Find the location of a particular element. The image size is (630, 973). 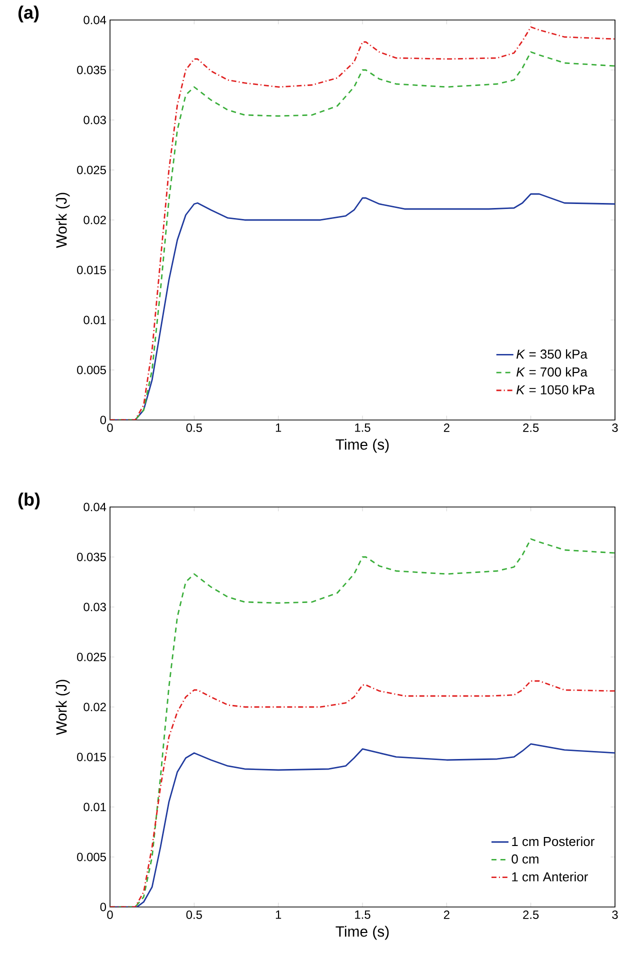

legend-label: K = 350 kPa is located at coordinates (552, 354).